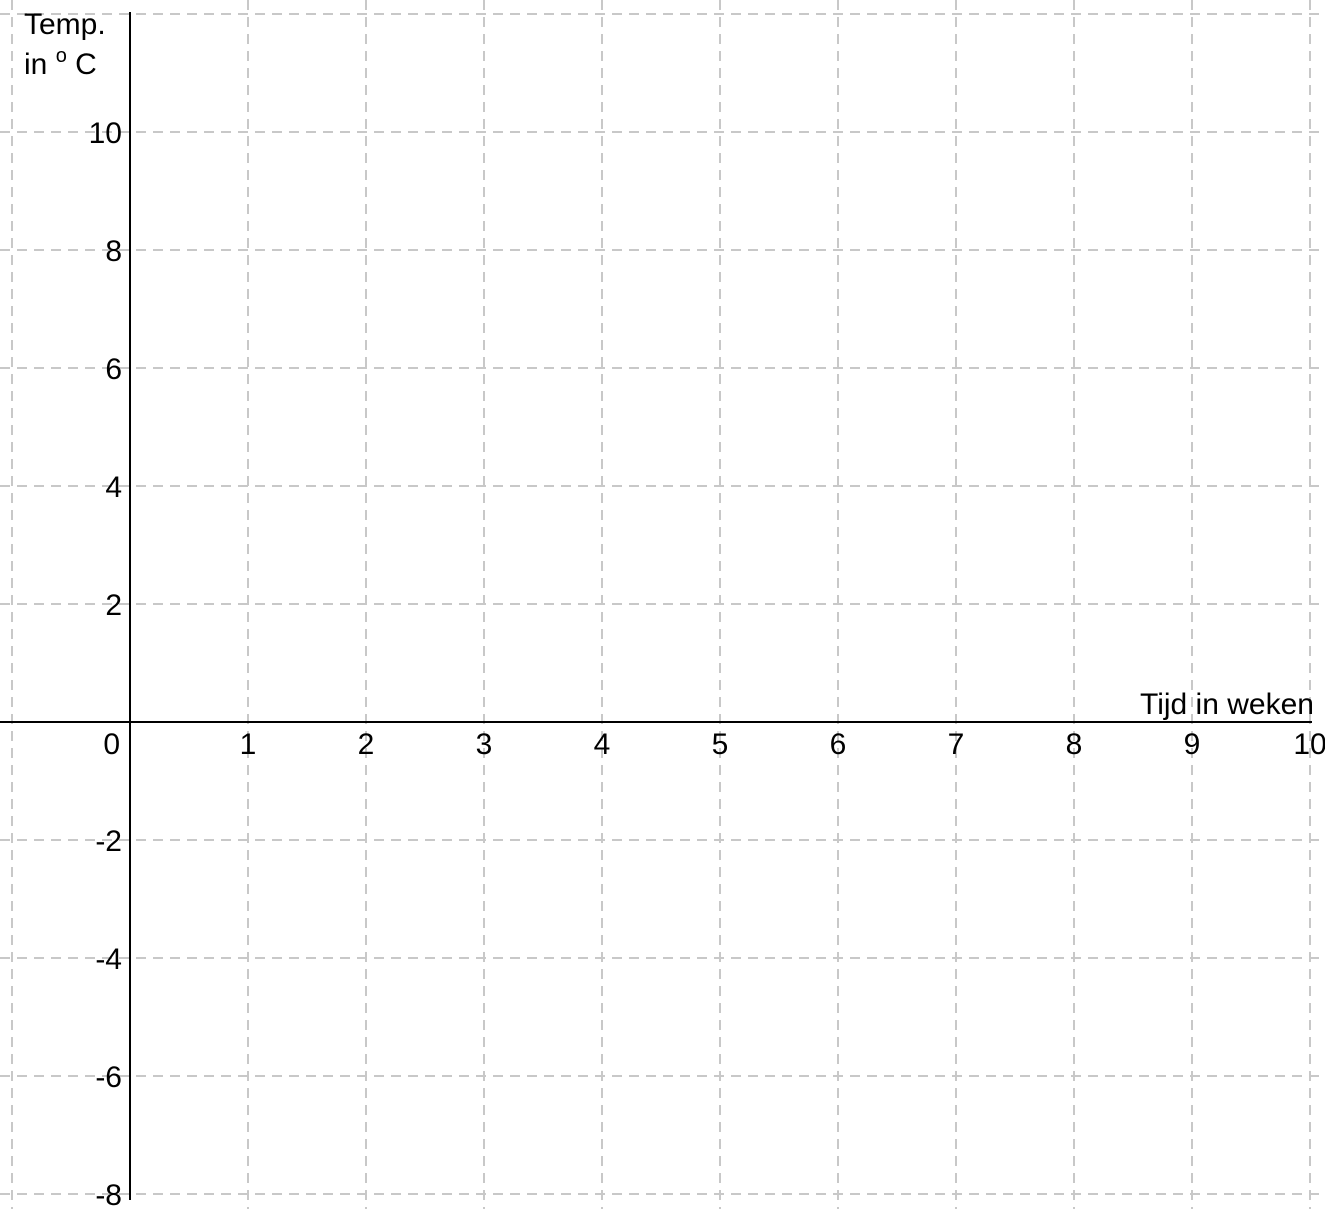 The image size is (1325, 1209). What do you see at coordinates (248, 744) in the screenshot?
I see `x-tick-label: 1` at bounding box center [248, 744].